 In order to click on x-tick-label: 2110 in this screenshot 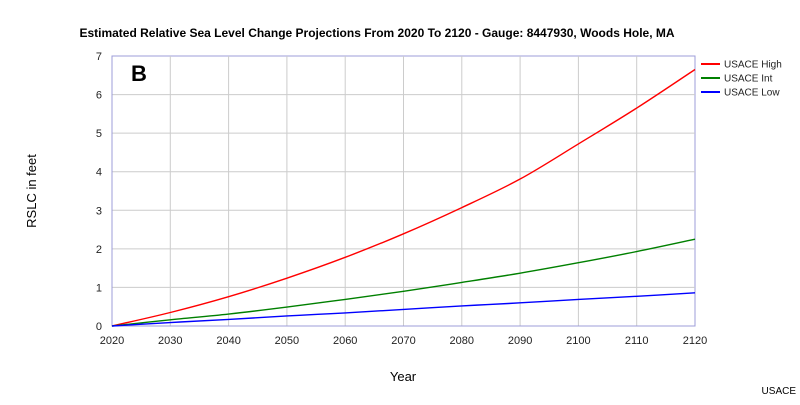, I will do `click(637, 341)`.